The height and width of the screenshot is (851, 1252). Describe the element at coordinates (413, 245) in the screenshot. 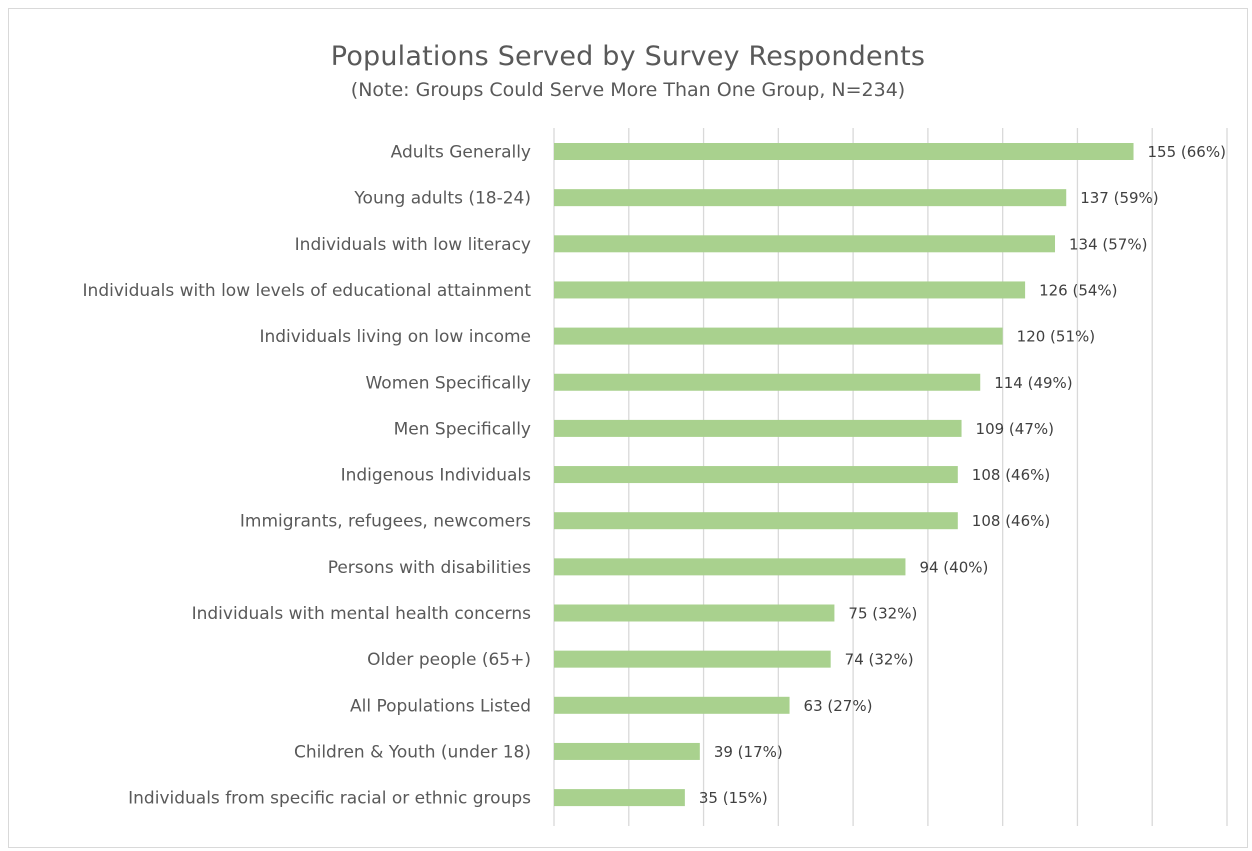

I see `category-label: Individuals with low literacy` at that location.